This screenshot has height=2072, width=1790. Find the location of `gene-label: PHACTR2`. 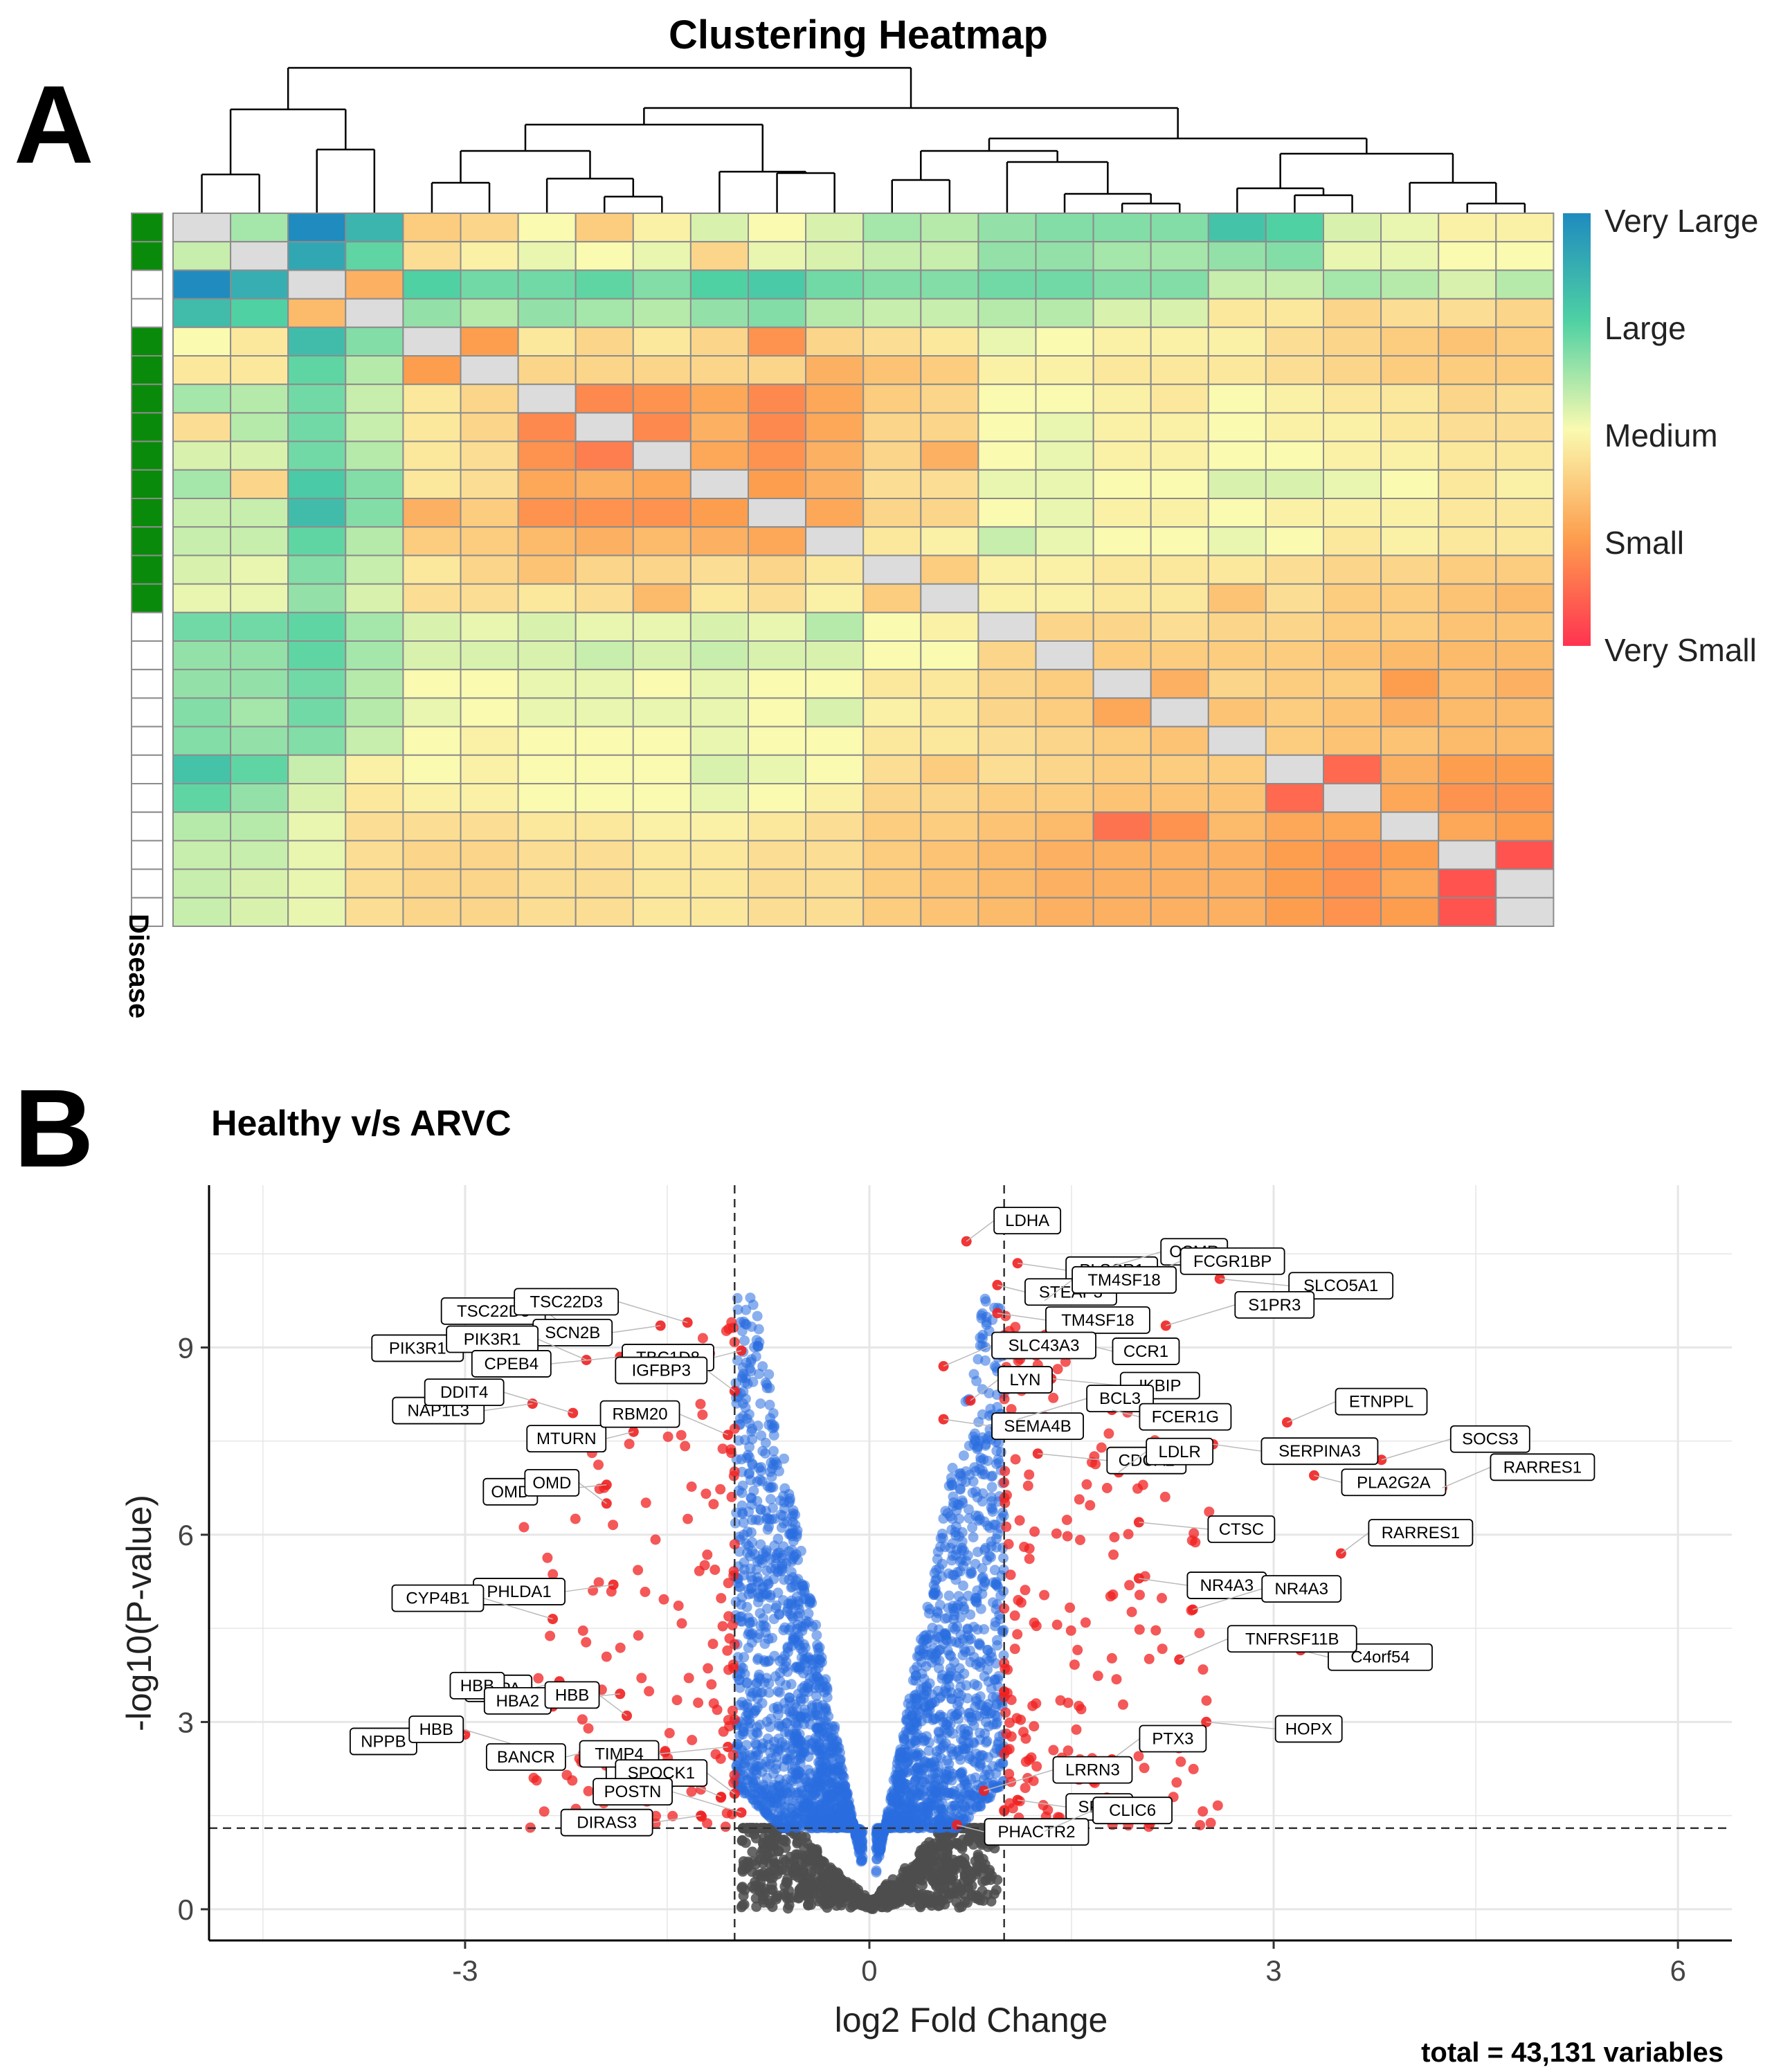

gene-label: PHACTR2 is located at coordinates (1037, 1832).